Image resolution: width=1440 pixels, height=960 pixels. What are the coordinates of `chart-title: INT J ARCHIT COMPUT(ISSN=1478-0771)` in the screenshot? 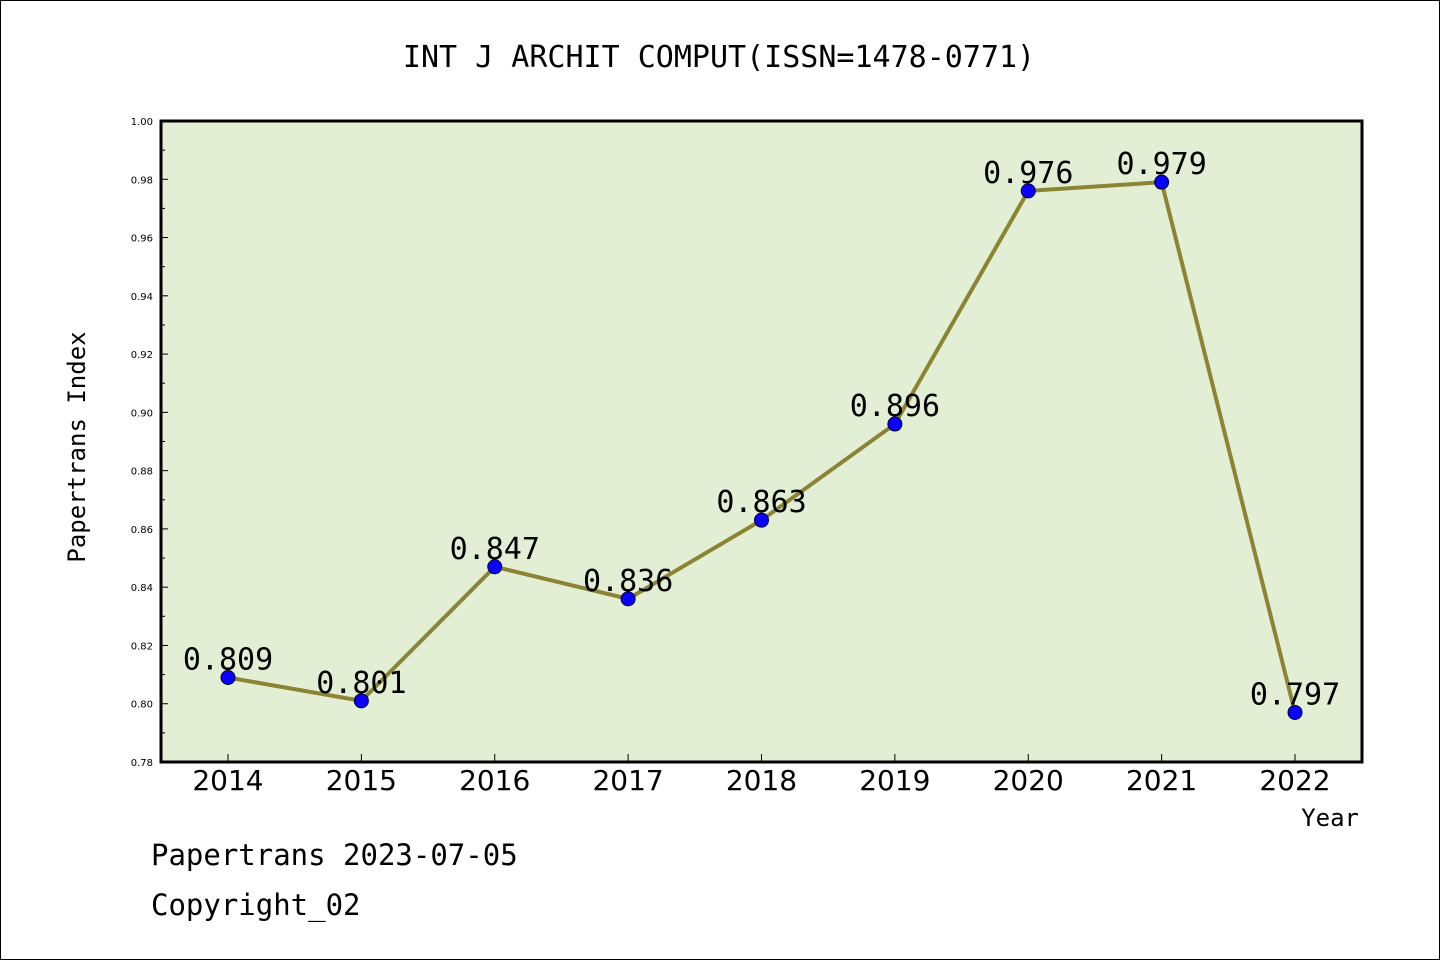 It's located at (719, 57).